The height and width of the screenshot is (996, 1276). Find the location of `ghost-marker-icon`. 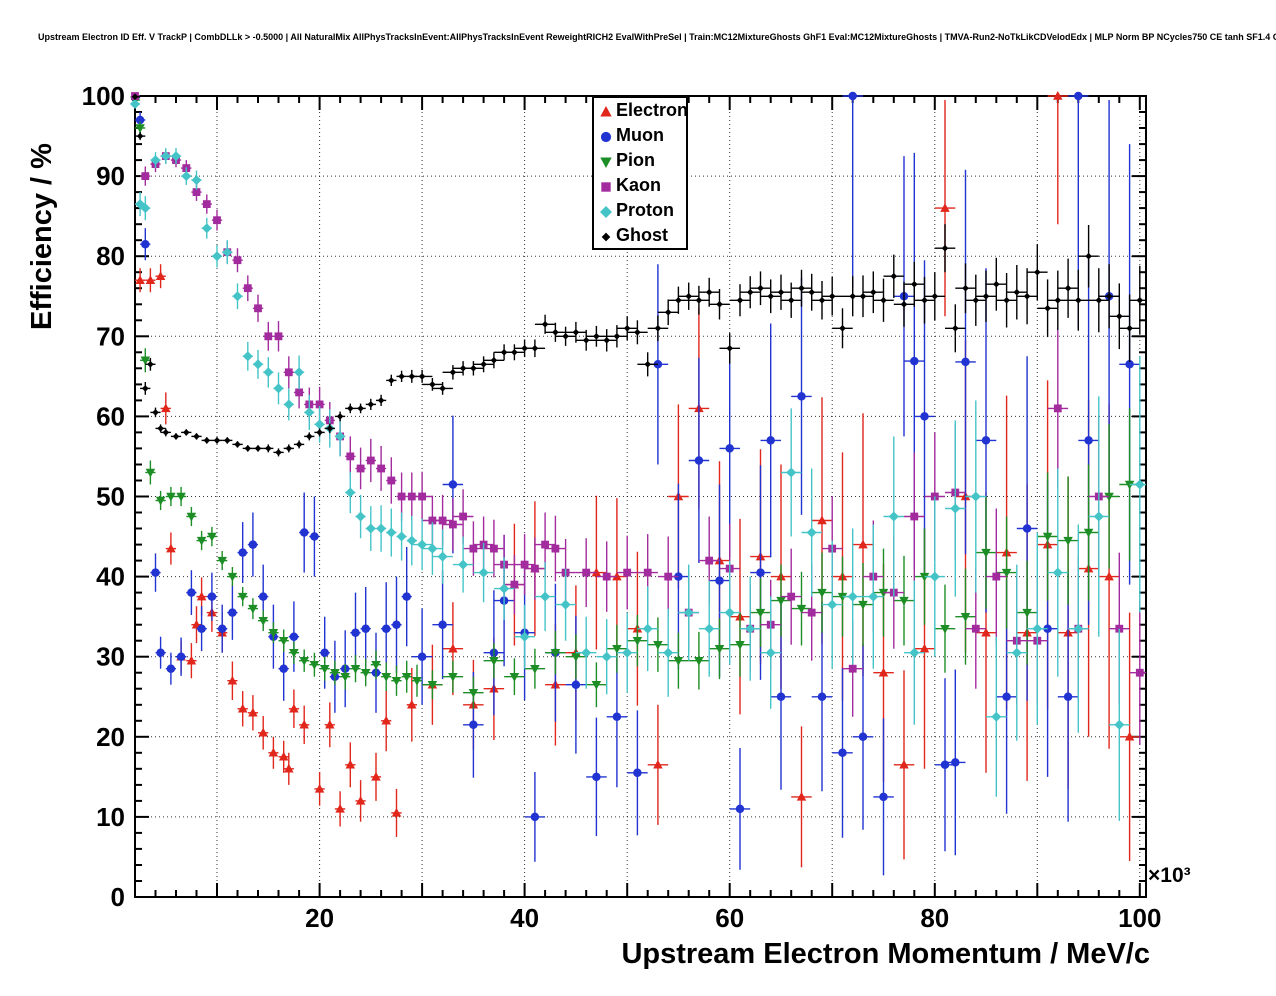

ghost-marker-icon is located at coordinates (606, 236).